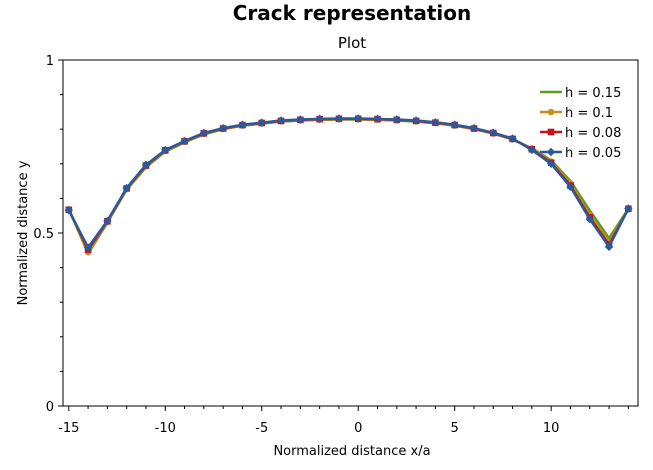 The width and height of the screenshot is (653, 470). I want to click on legend-item: h = 0.1, so click(576, 113).